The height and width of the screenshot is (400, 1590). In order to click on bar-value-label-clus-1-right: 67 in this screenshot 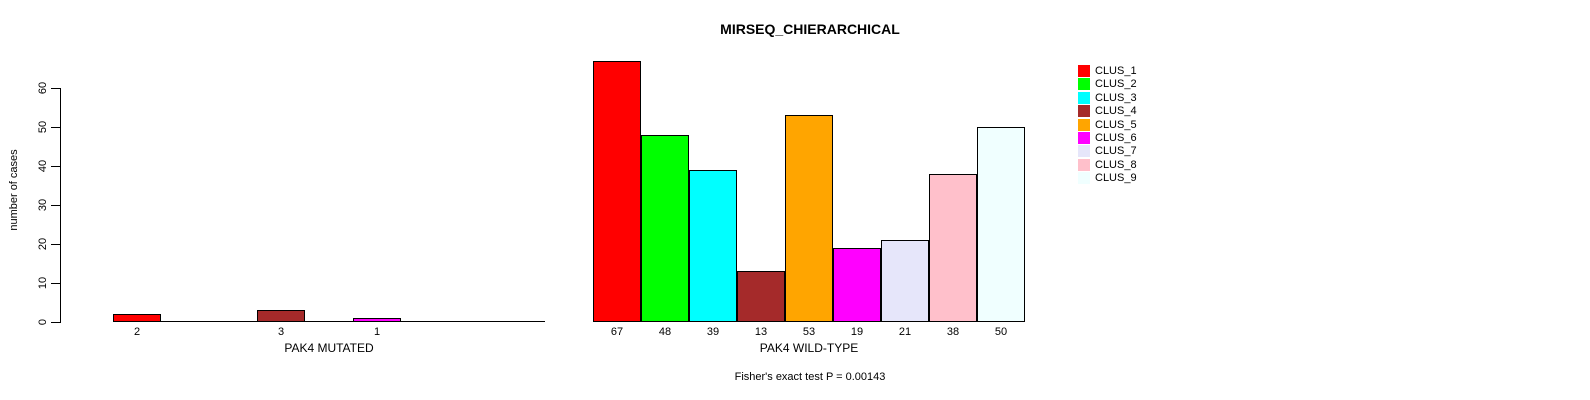, I will do `click(617, 332)`.